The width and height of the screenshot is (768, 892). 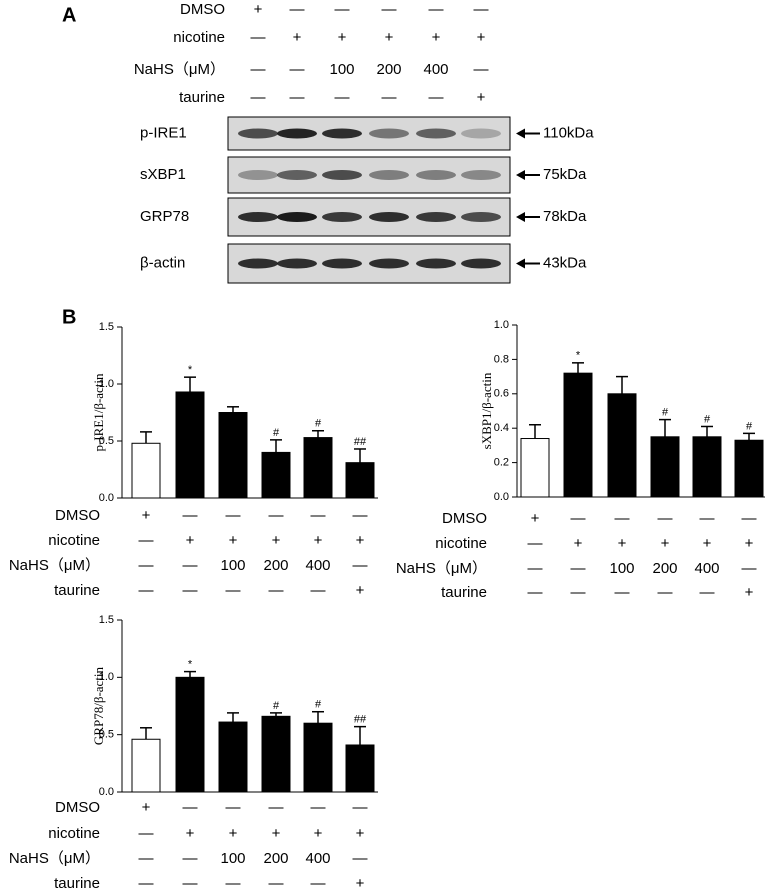 What do you see at coordinates (98, 412) in the screenshot?
I see `y-axis-label: p-IRE1/β-actin` at bounding box center [98, 412].